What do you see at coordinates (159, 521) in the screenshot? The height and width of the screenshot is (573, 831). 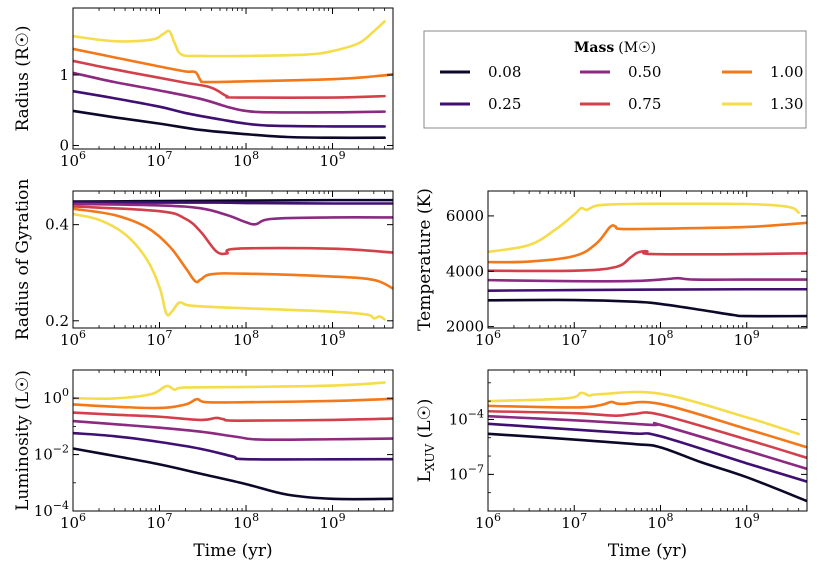 I see `xtick-label-luminosity-7: 10⁷` at bounding box center [159, 521].